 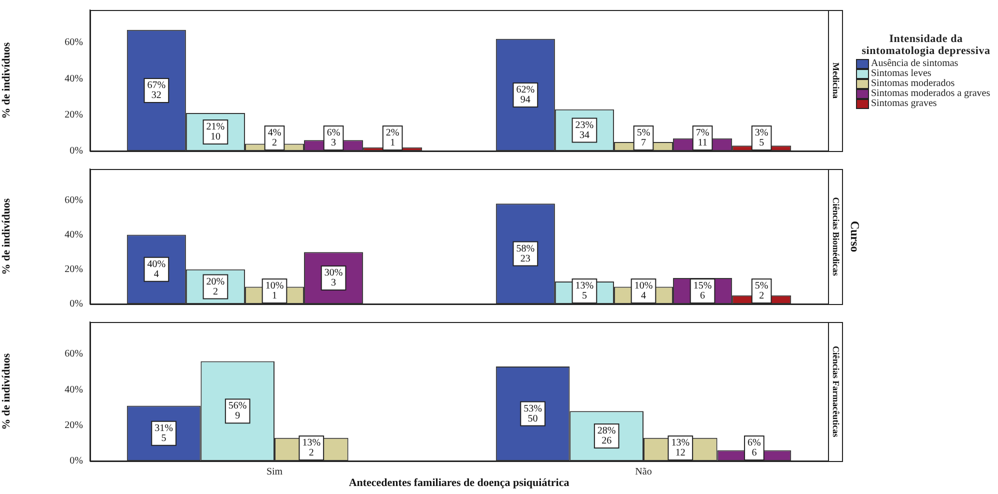 I want to click on data-label: 6% 6, so click(x=754, y=448).